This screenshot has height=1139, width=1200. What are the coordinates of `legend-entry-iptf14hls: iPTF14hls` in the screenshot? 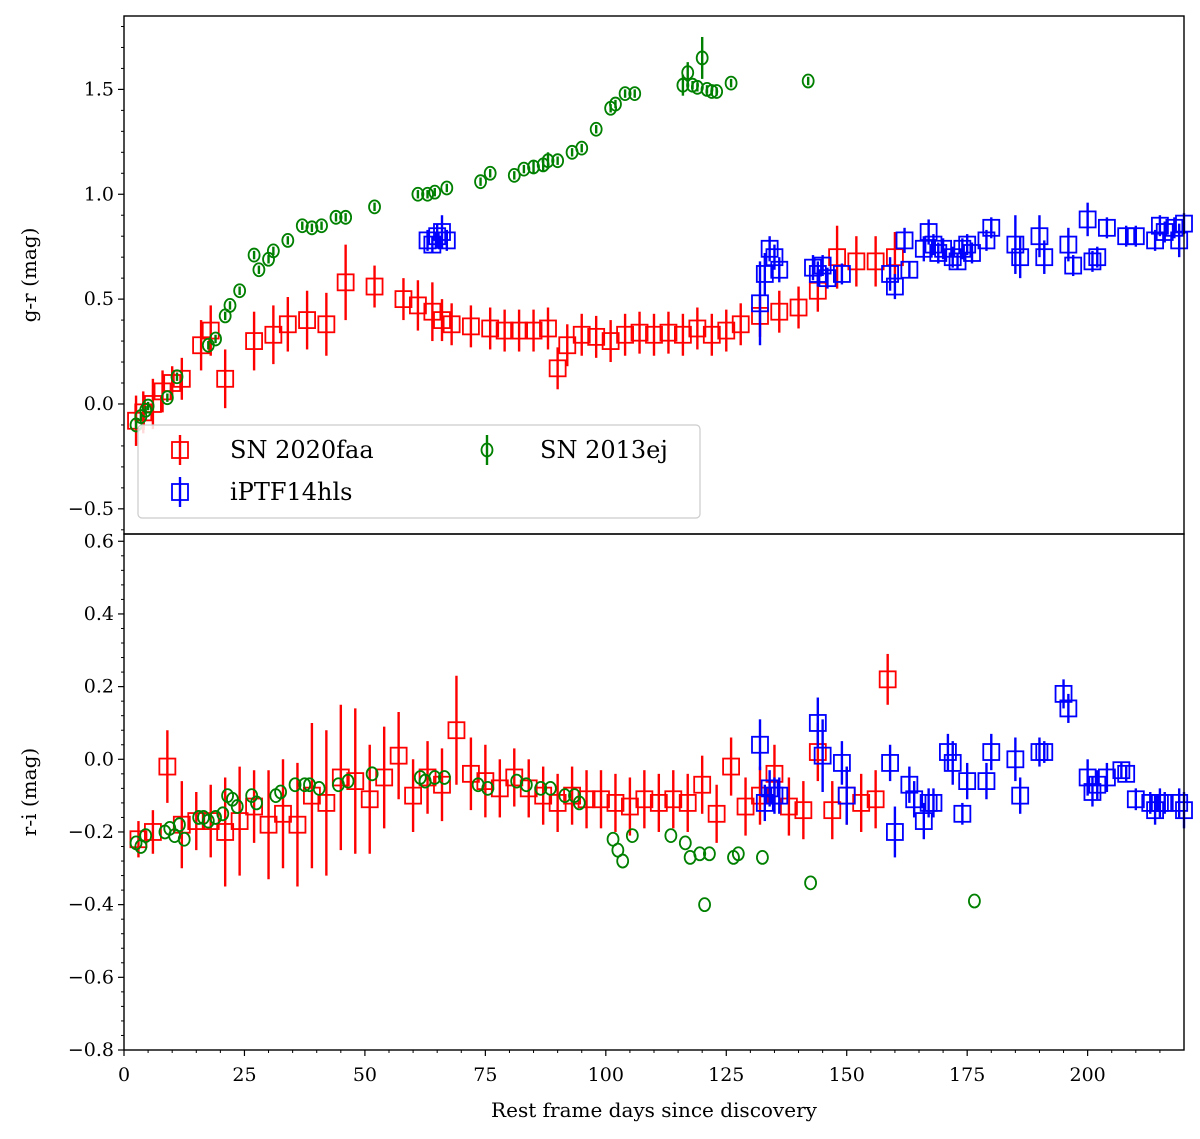 It's located at (261, 492).